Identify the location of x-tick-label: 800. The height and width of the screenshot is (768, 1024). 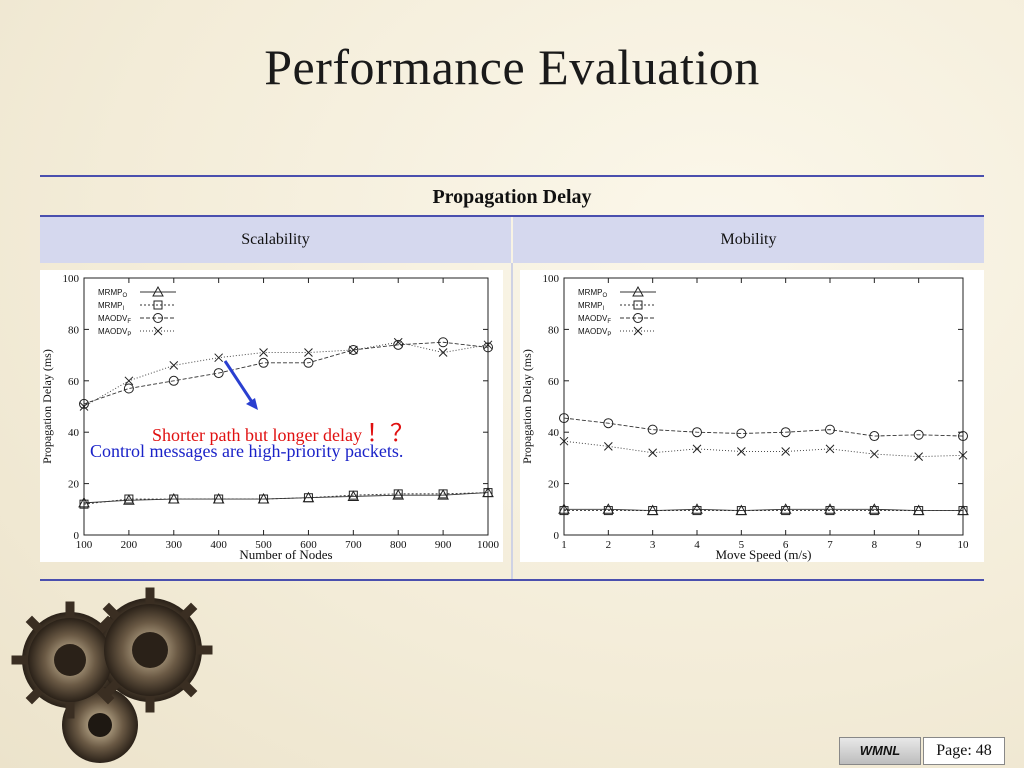
(398, 545).